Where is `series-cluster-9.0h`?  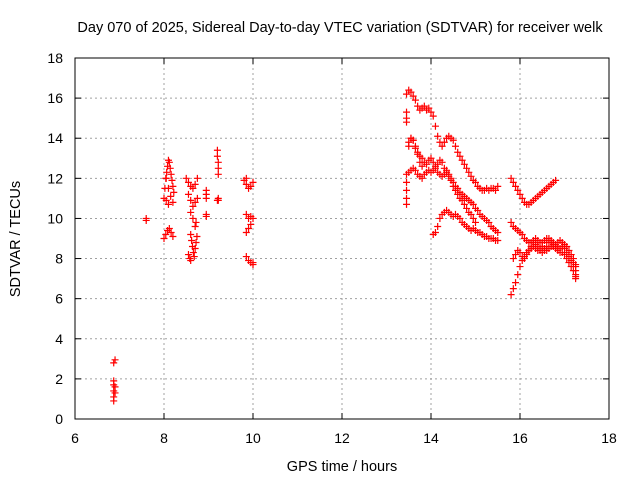
series-cluster-9.0h is located at coordinates (206, 203).